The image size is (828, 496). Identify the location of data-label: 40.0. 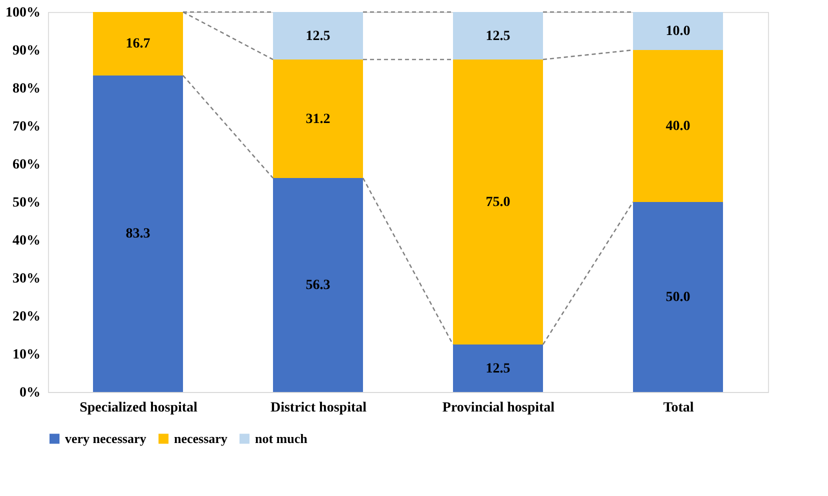
(678, 126).